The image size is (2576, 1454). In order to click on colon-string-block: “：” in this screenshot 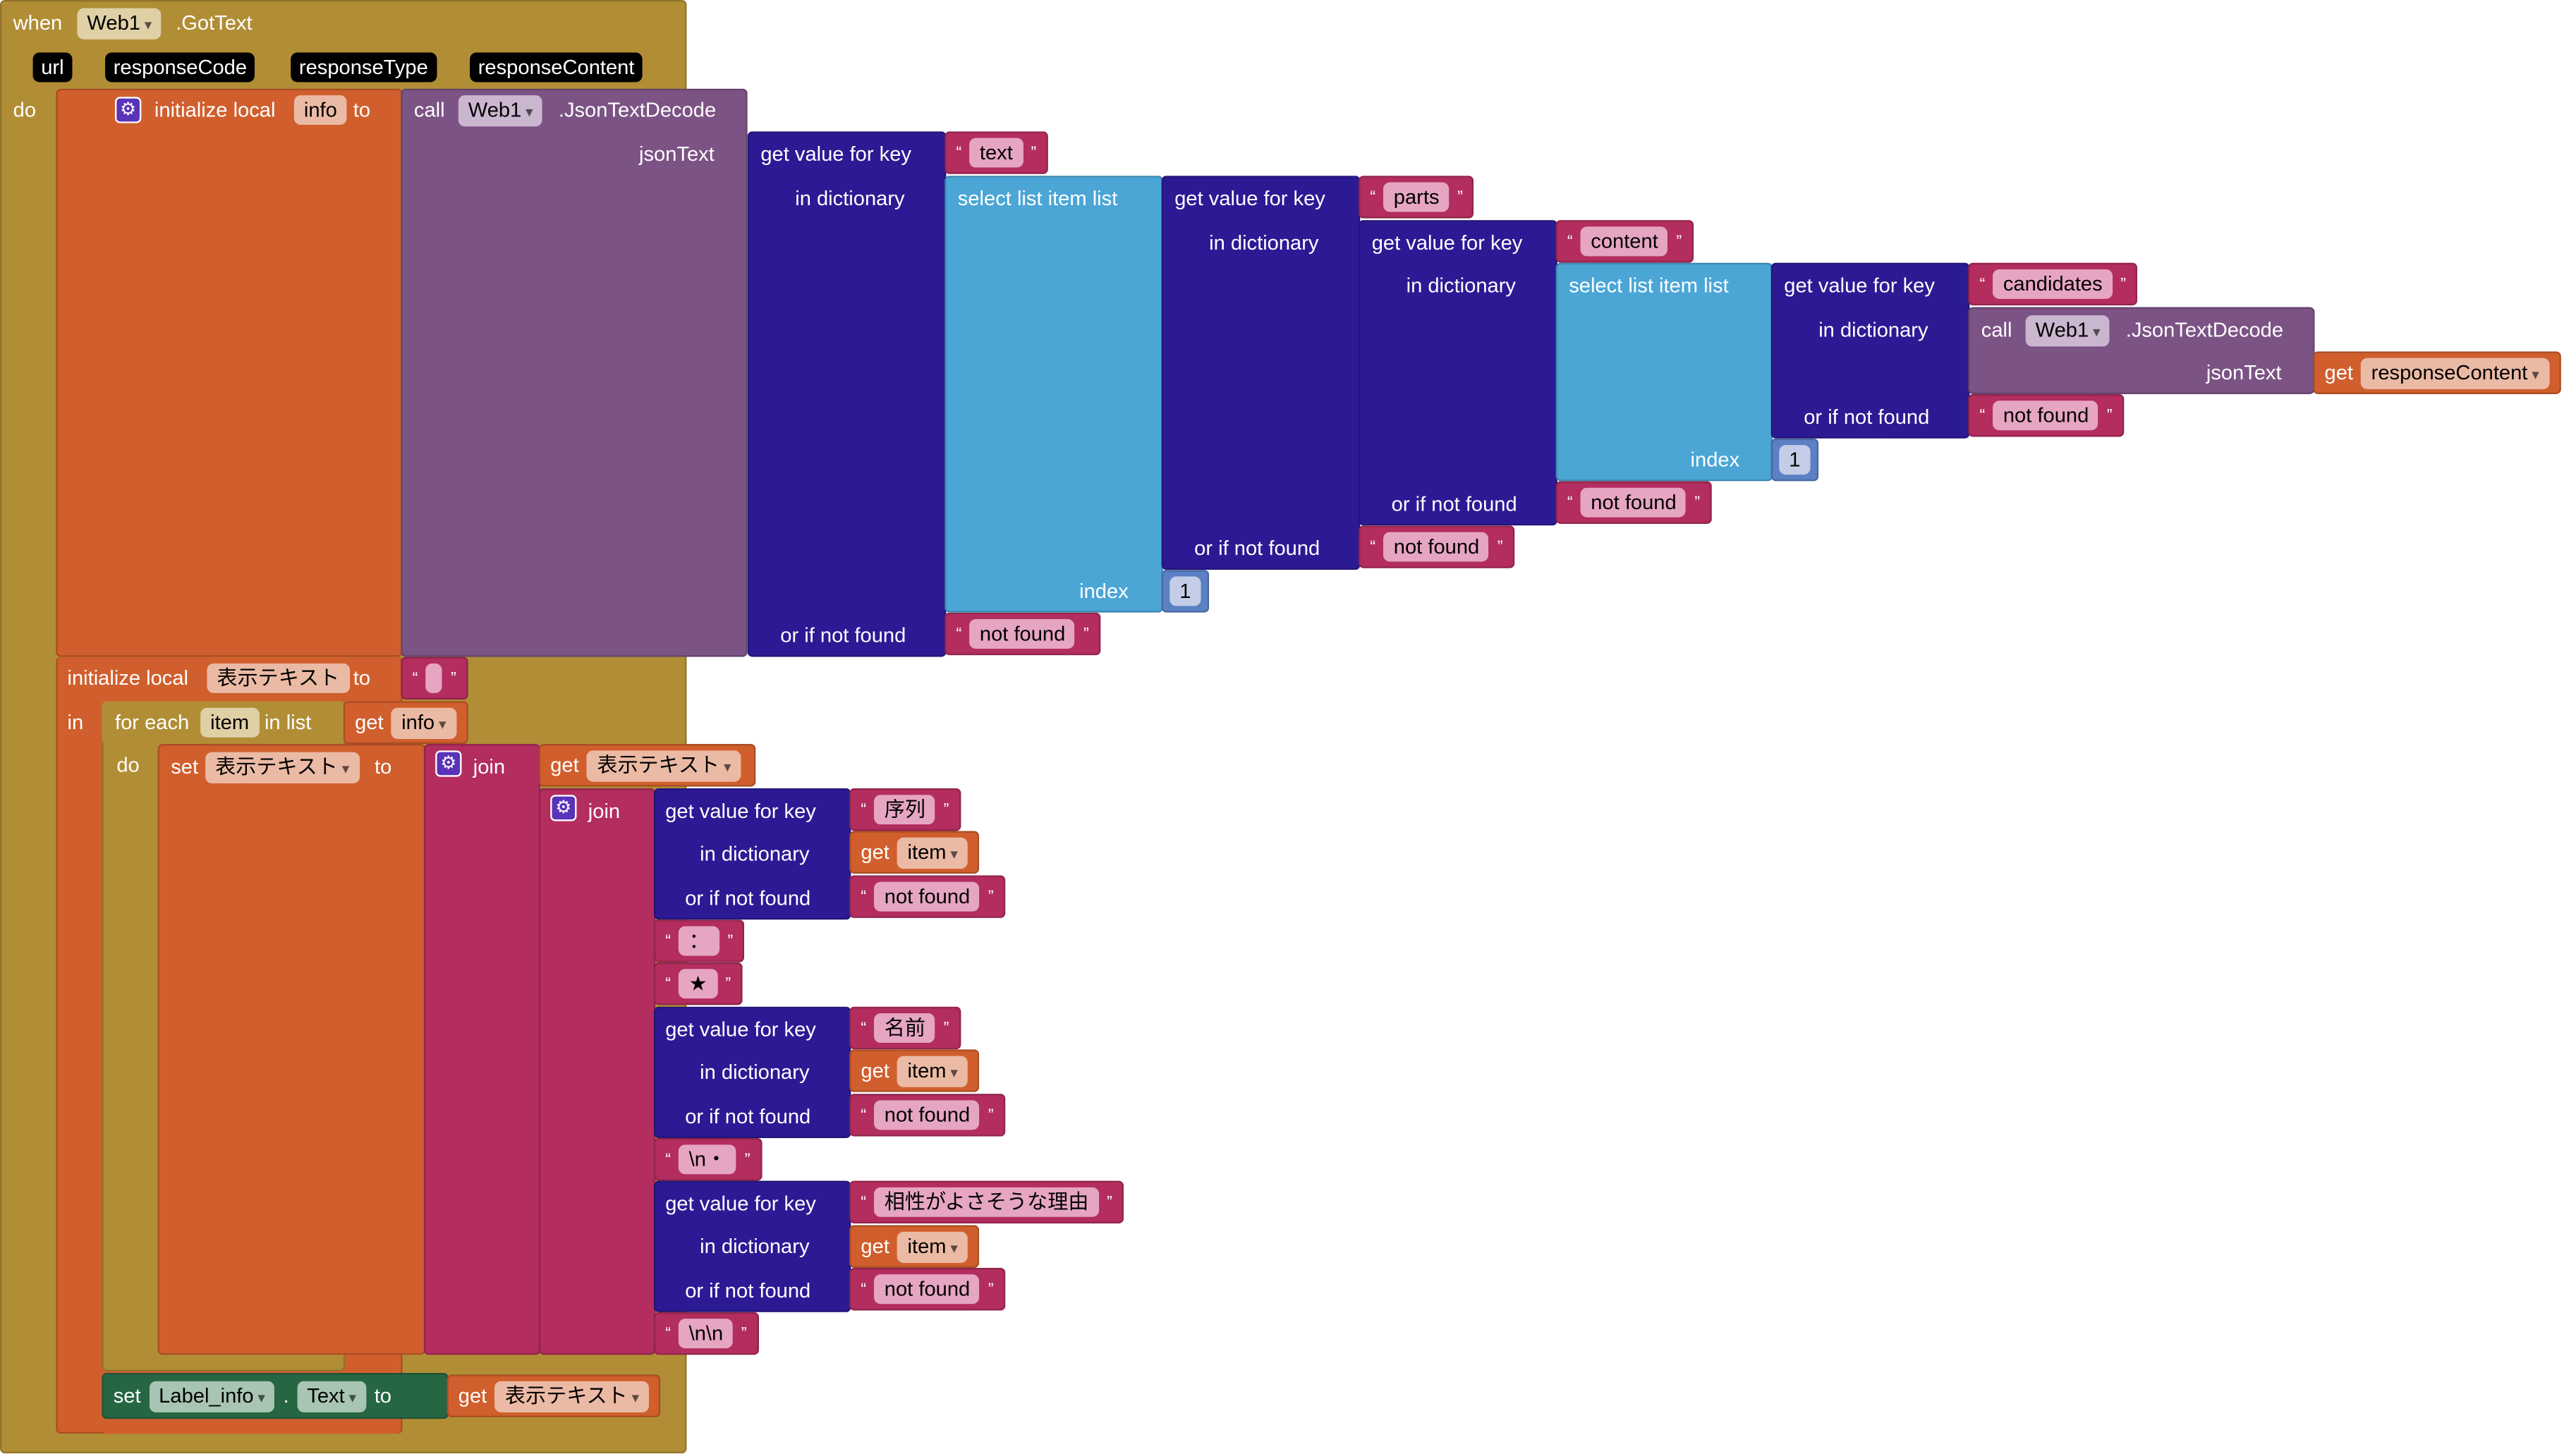, I will do `click(699, 941)`.